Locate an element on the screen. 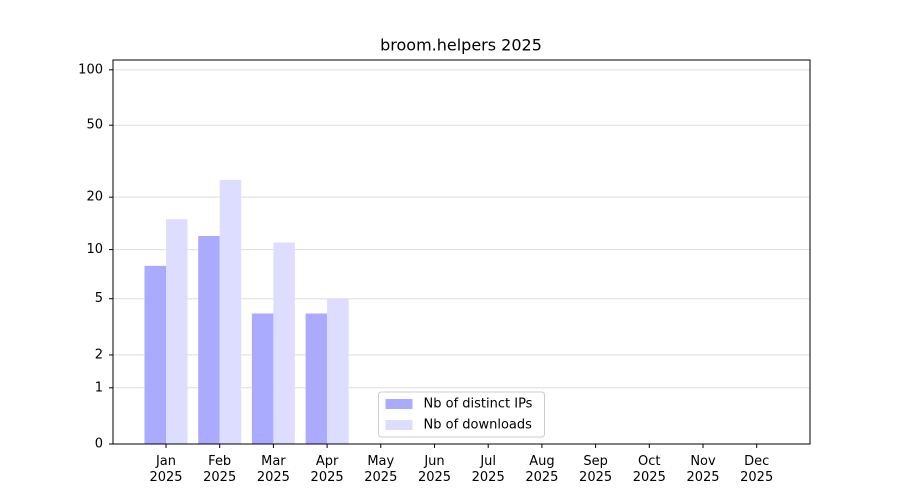 The height and width of the screenshot is (500, 900). y-tick-label: 10 is located at coordinates (94, 249).